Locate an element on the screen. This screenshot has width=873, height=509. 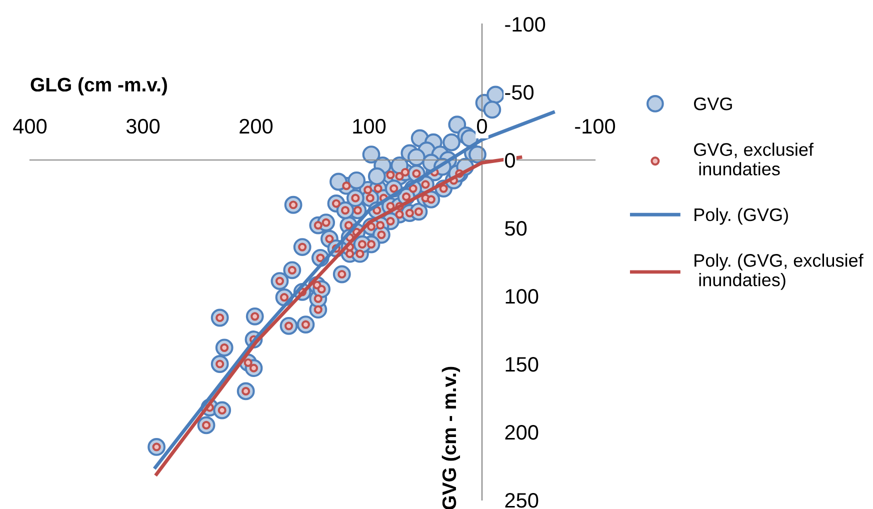
y-tick-label: 200 is located at coordinates (521, 432).